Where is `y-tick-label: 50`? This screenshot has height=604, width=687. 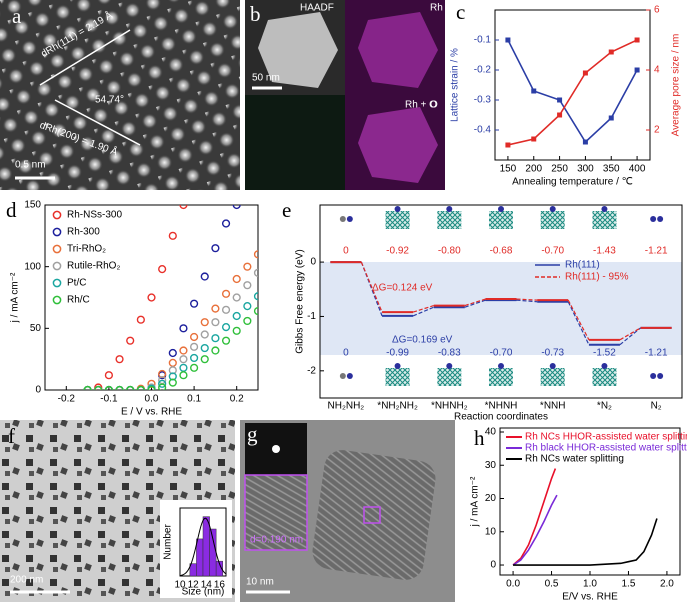 y-tick-label: 50 is located at coordinates (36, 328).